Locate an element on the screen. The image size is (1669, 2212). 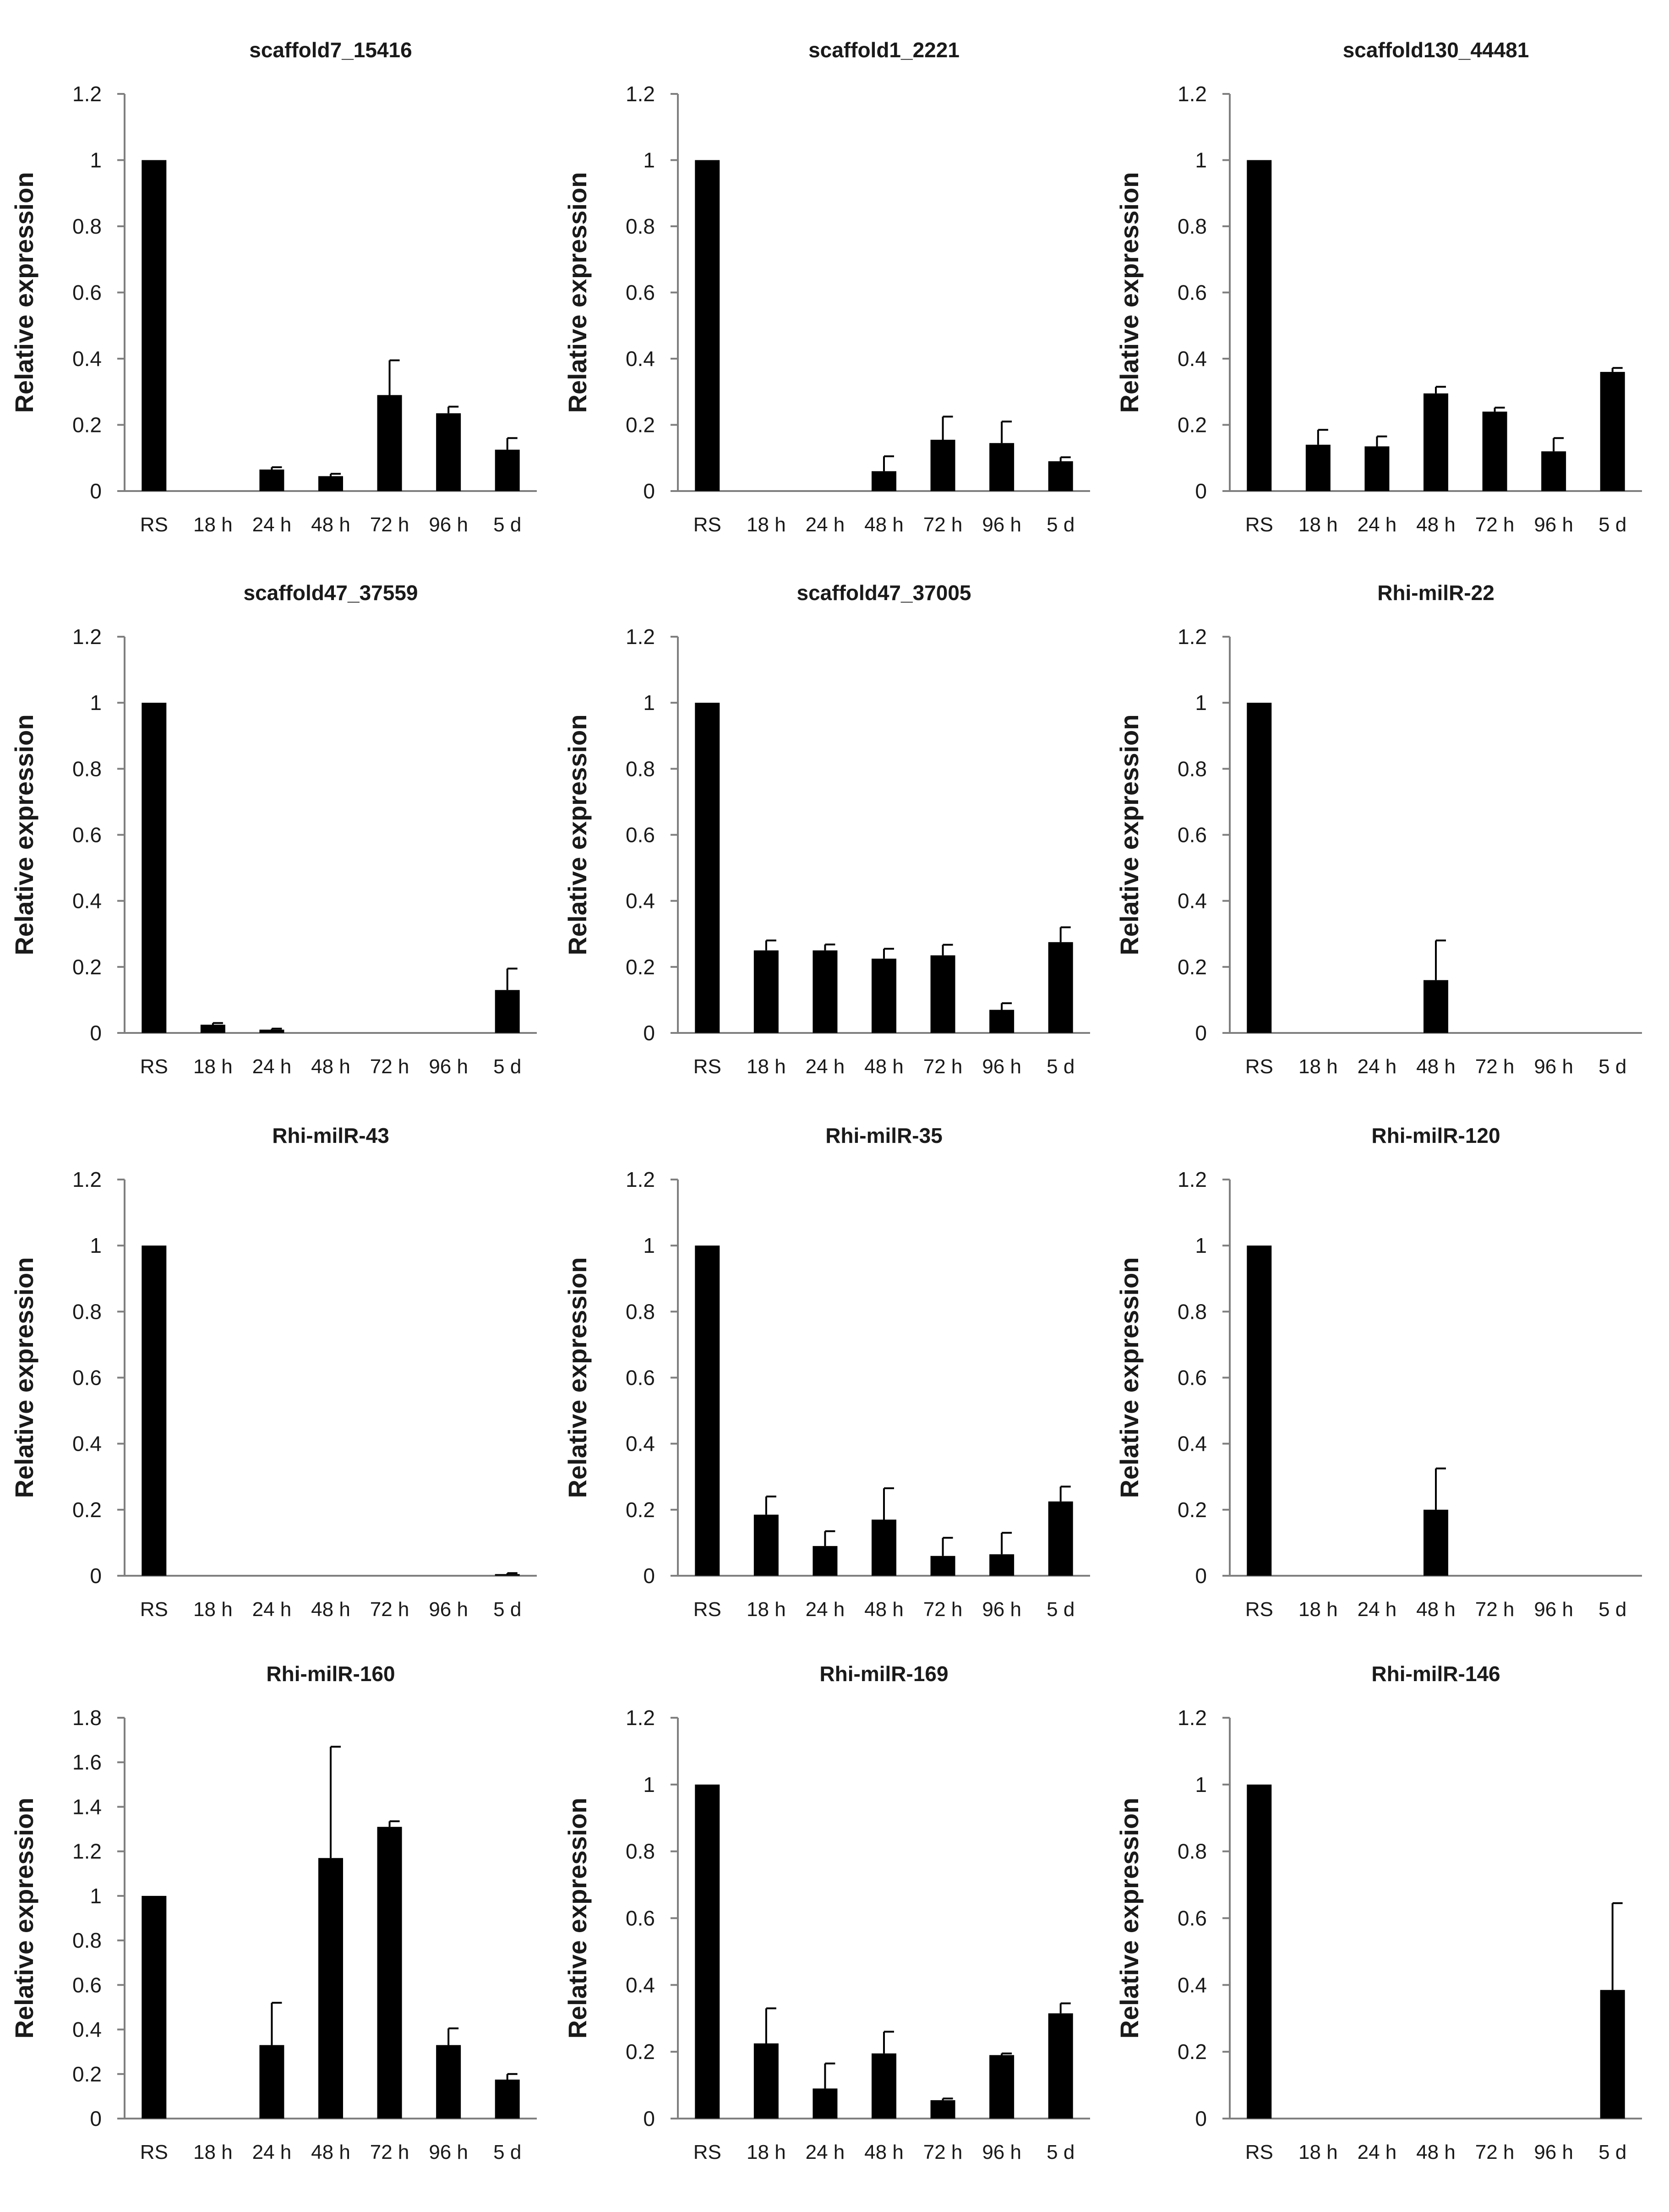
chart-title: scaffold47_37559 is located at coordinates (331, 593).